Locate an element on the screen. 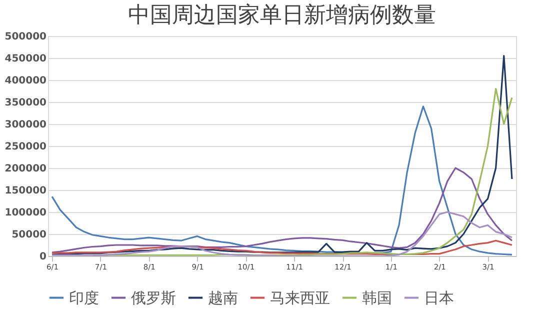 The width and height of the screenshot is (540, 312). y-tick-label: 400000 is located at coordinates (25, 81).